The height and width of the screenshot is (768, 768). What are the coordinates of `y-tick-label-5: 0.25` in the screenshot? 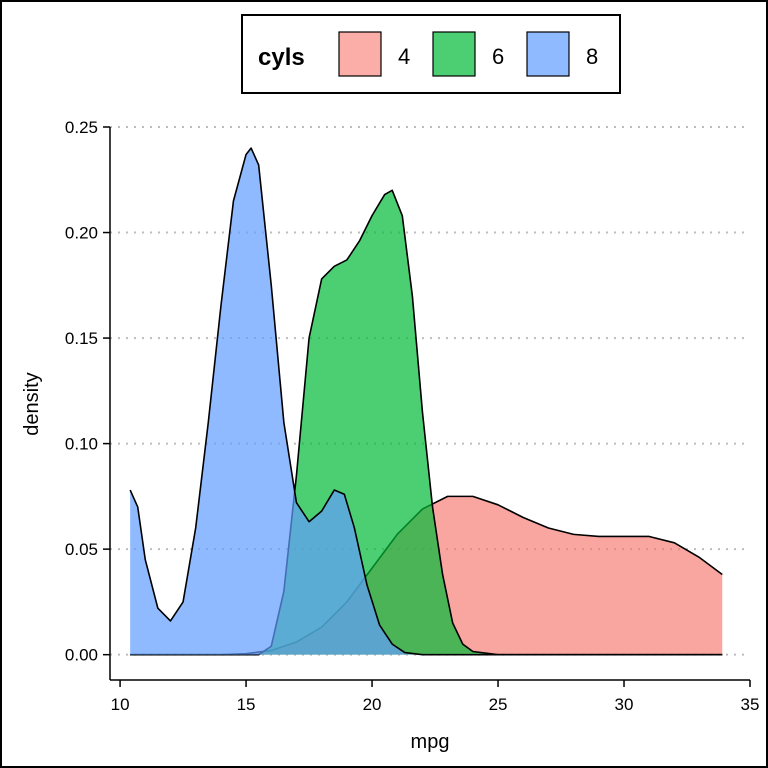 It's located at (81, 127).